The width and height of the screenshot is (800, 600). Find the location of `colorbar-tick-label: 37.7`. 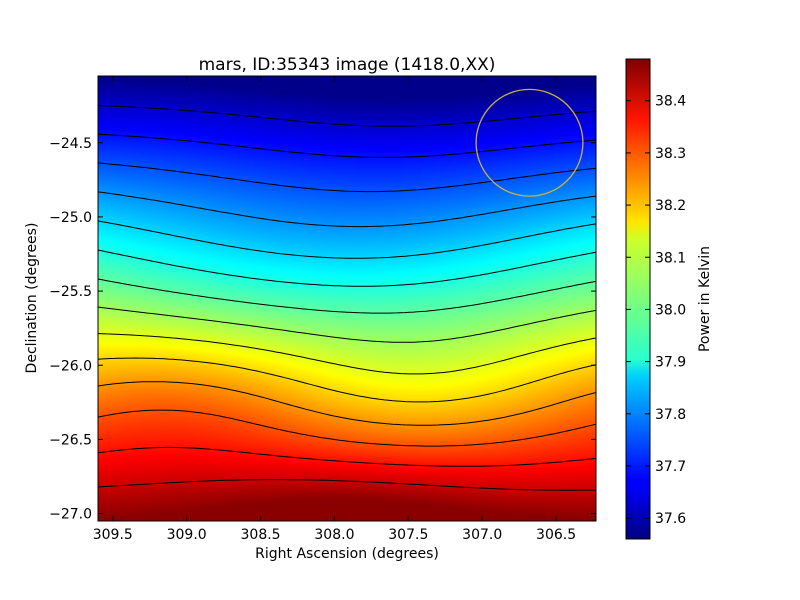

colorbar-tick-label: 37.7 is located at coordinates (670, 467).